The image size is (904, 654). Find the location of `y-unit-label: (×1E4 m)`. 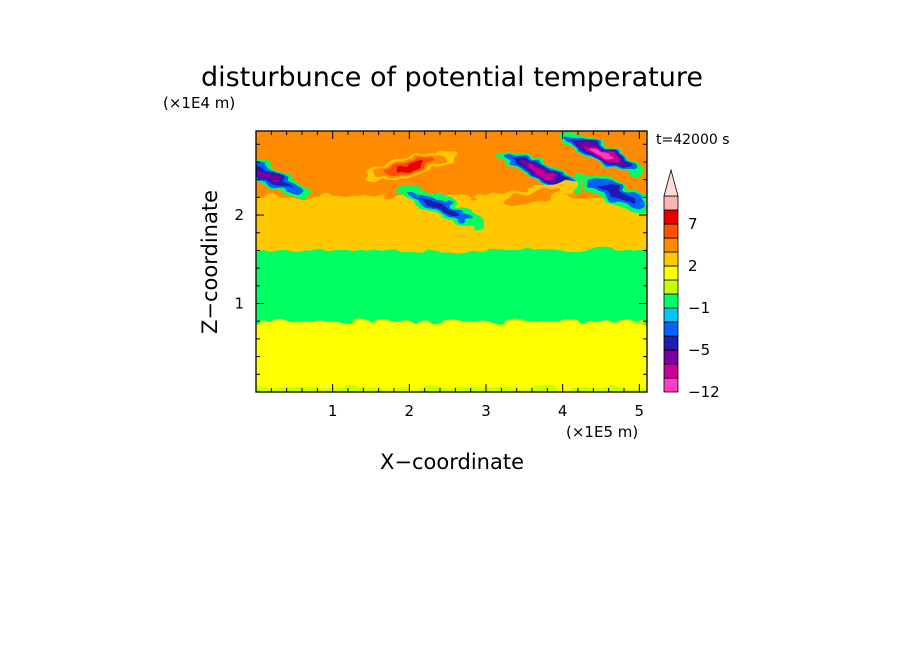

y-unit-label: (×1E4 m) is located at coordinates (199, 103).